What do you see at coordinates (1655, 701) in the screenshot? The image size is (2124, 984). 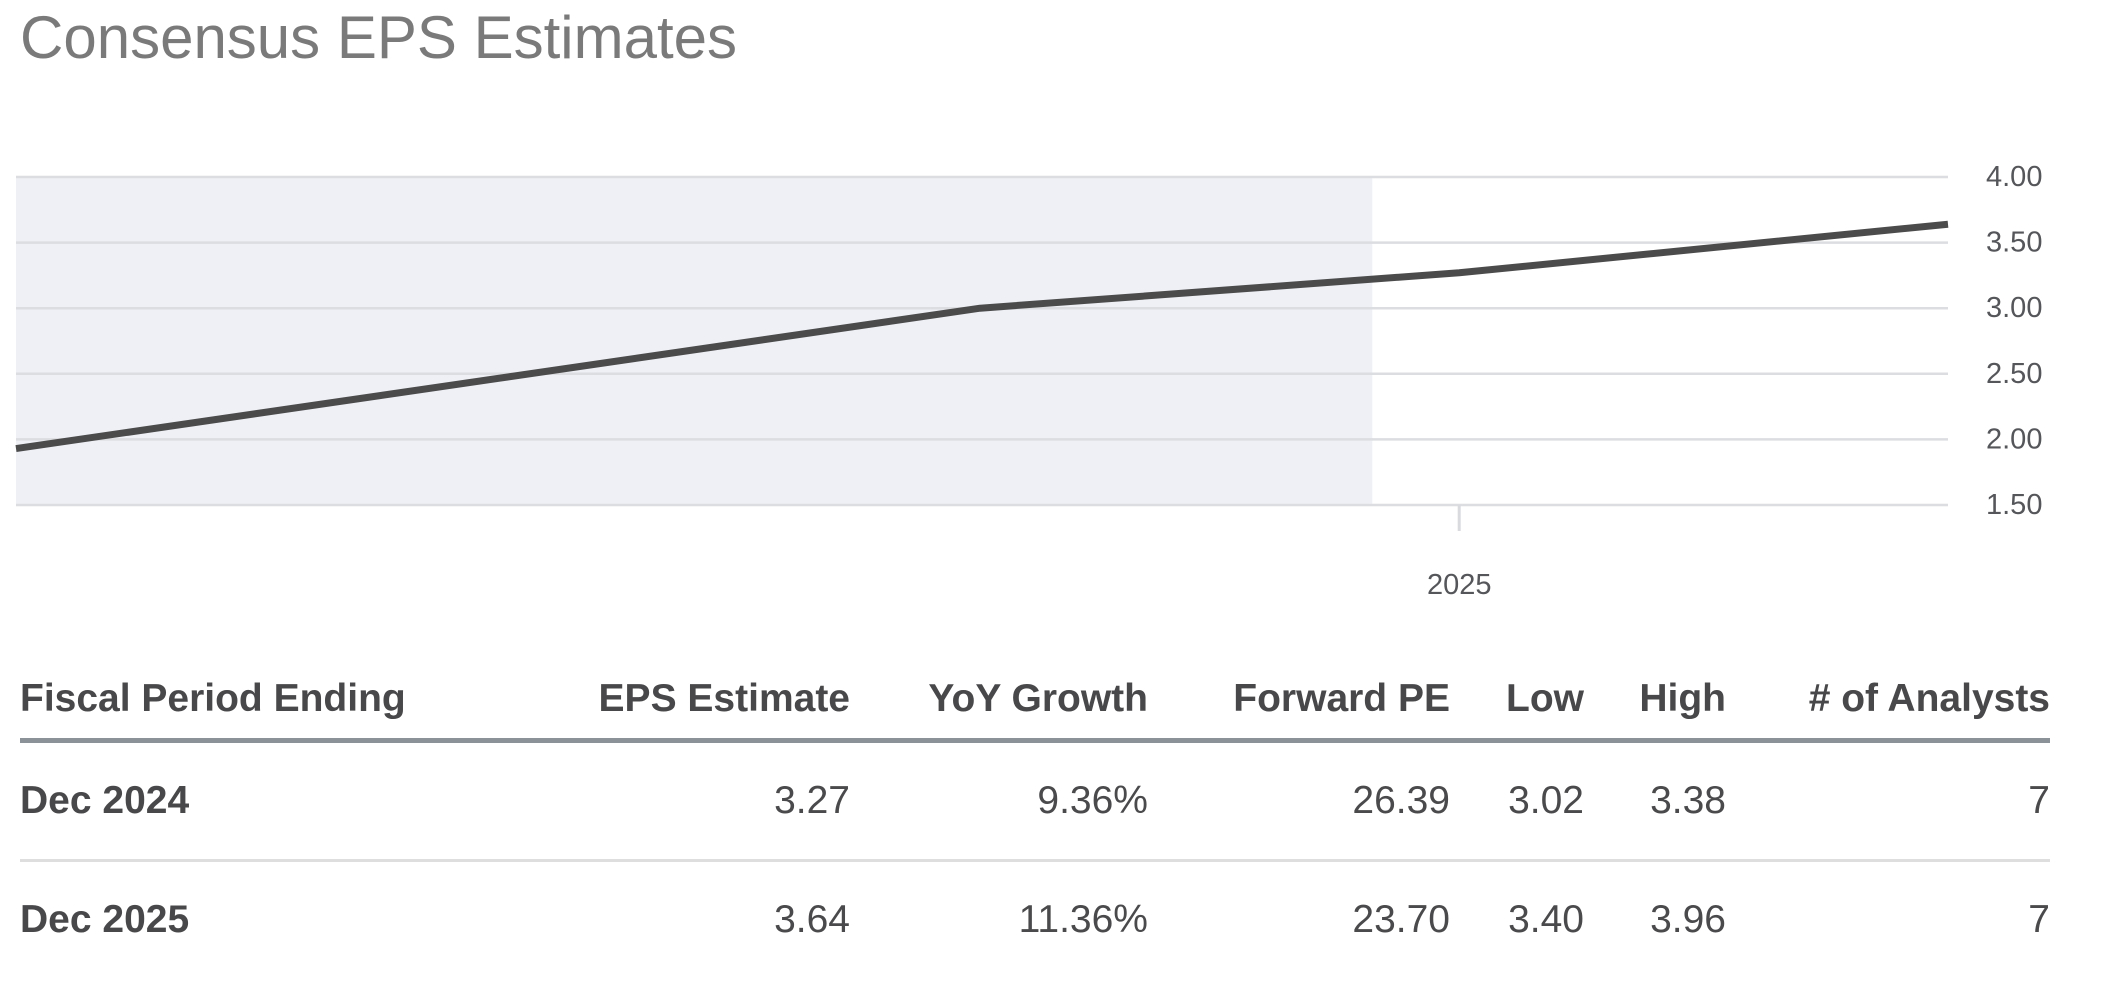 I see `column-header-high: High` at bounding box center [1655, 701].